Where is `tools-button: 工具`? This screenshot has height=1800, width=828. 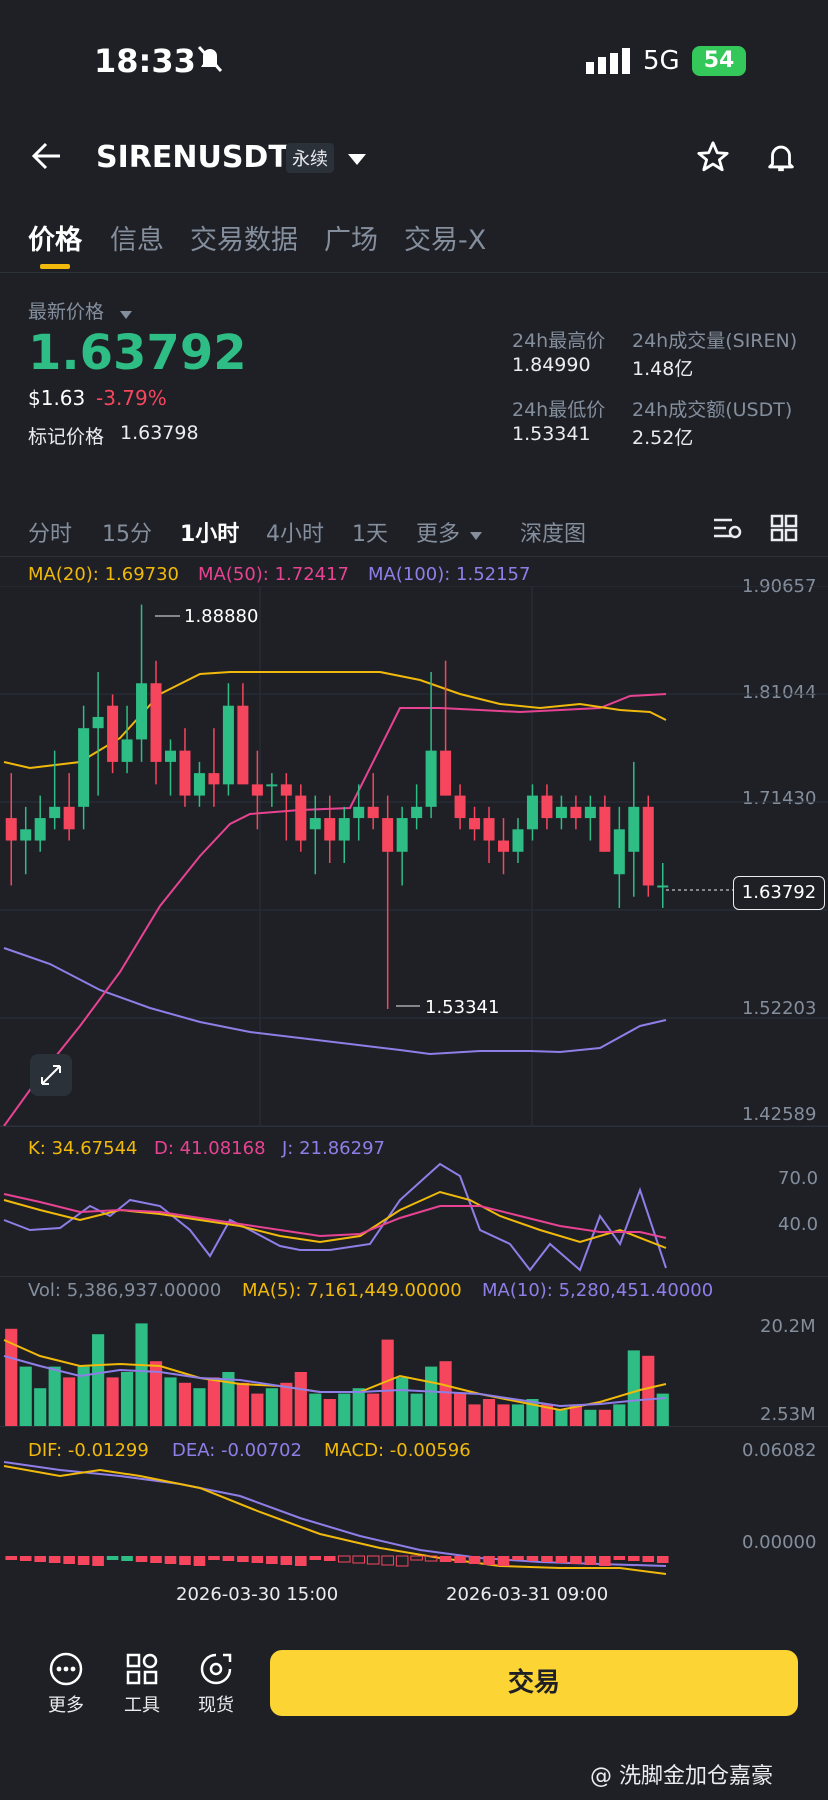 tools-button: 工具 is located at coordinates (142, 1684).